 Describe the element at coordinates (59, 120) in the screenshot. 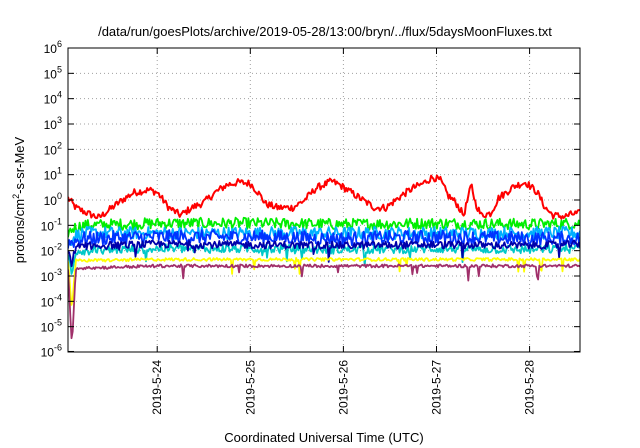

I see `y-tick-exponent: 3` at that location.